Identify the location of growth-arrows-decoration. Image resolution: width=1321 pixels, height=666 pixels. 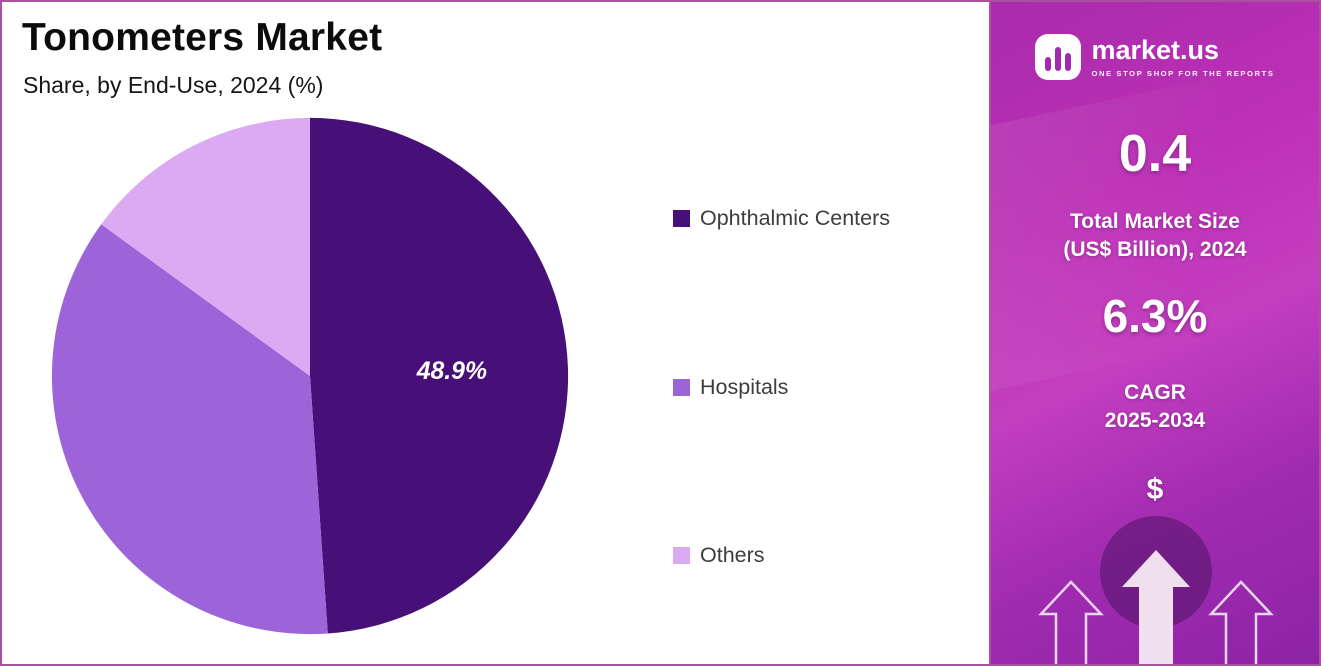
(1156, 590).